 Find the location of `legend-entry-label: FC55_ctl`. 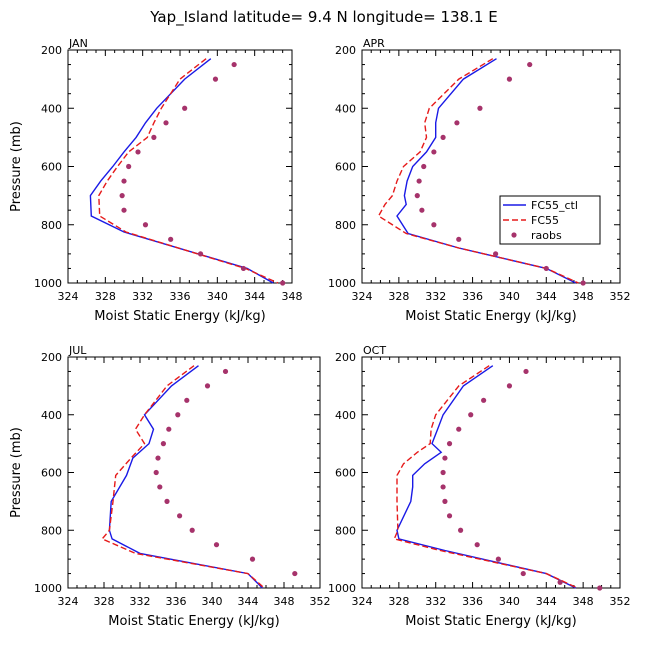

legend-entry-label: FC55_ctl is located at coordinates (554, 205).